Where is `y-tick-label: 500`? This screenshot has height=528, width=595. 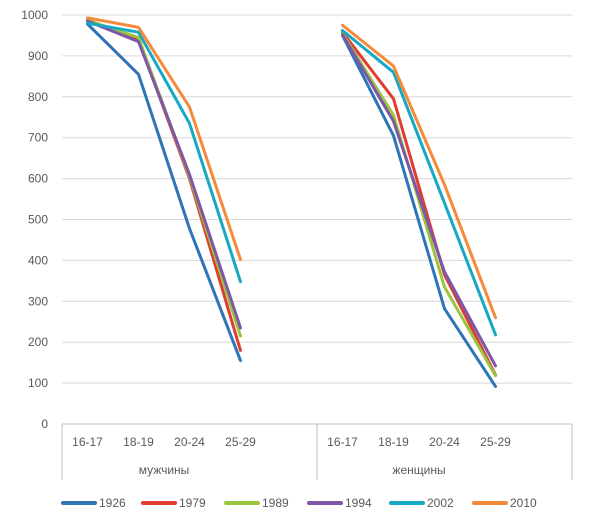 y-tick-label: 500 is located at coordinates (38, 220).